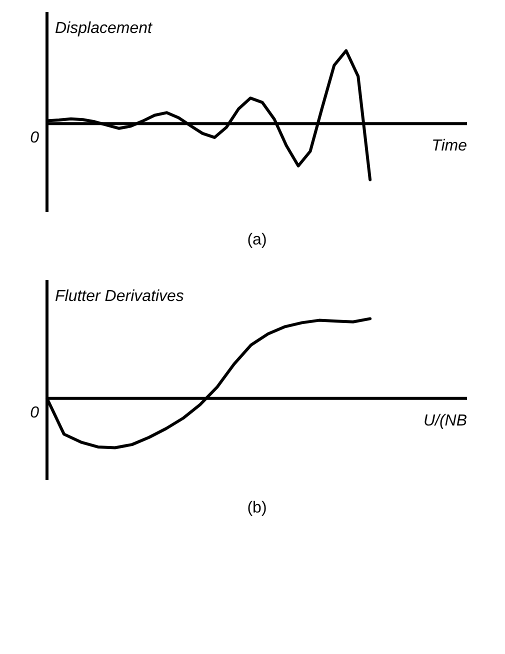 Image resolution: width=505 pixels, height=654 pixels. Describe the element at coordinates (450, 146) in the screenshot. I see `x-axis-title: Time` at that location.